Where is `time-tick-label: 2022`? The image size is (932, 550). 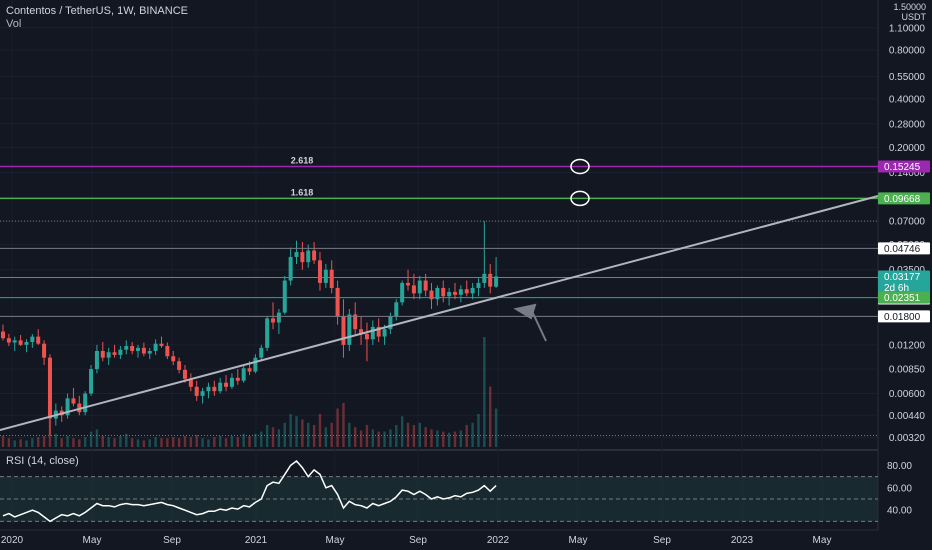
time-tick-label: 2022 is located at coordinates (498, 540).